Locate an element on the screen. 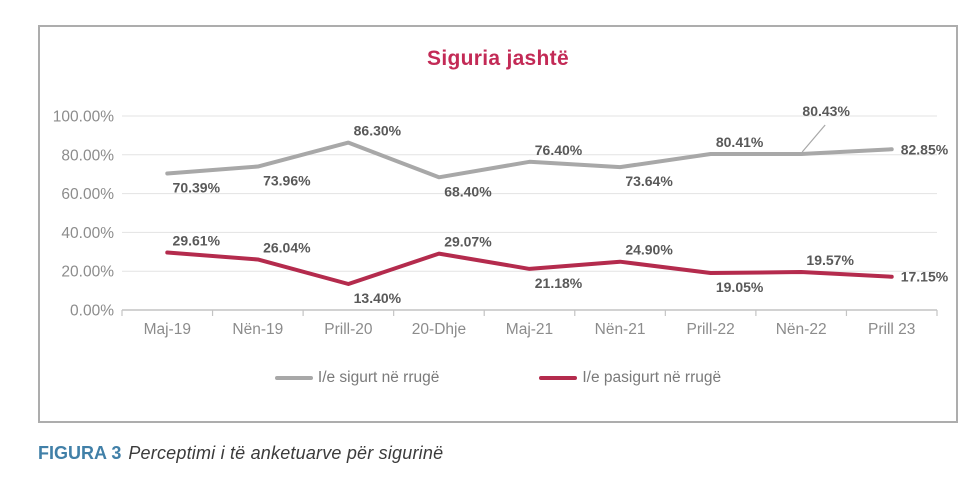 The width and height of the screenshot is (980, 492). data-label: 82.85% is located at coordinates (925, 149).